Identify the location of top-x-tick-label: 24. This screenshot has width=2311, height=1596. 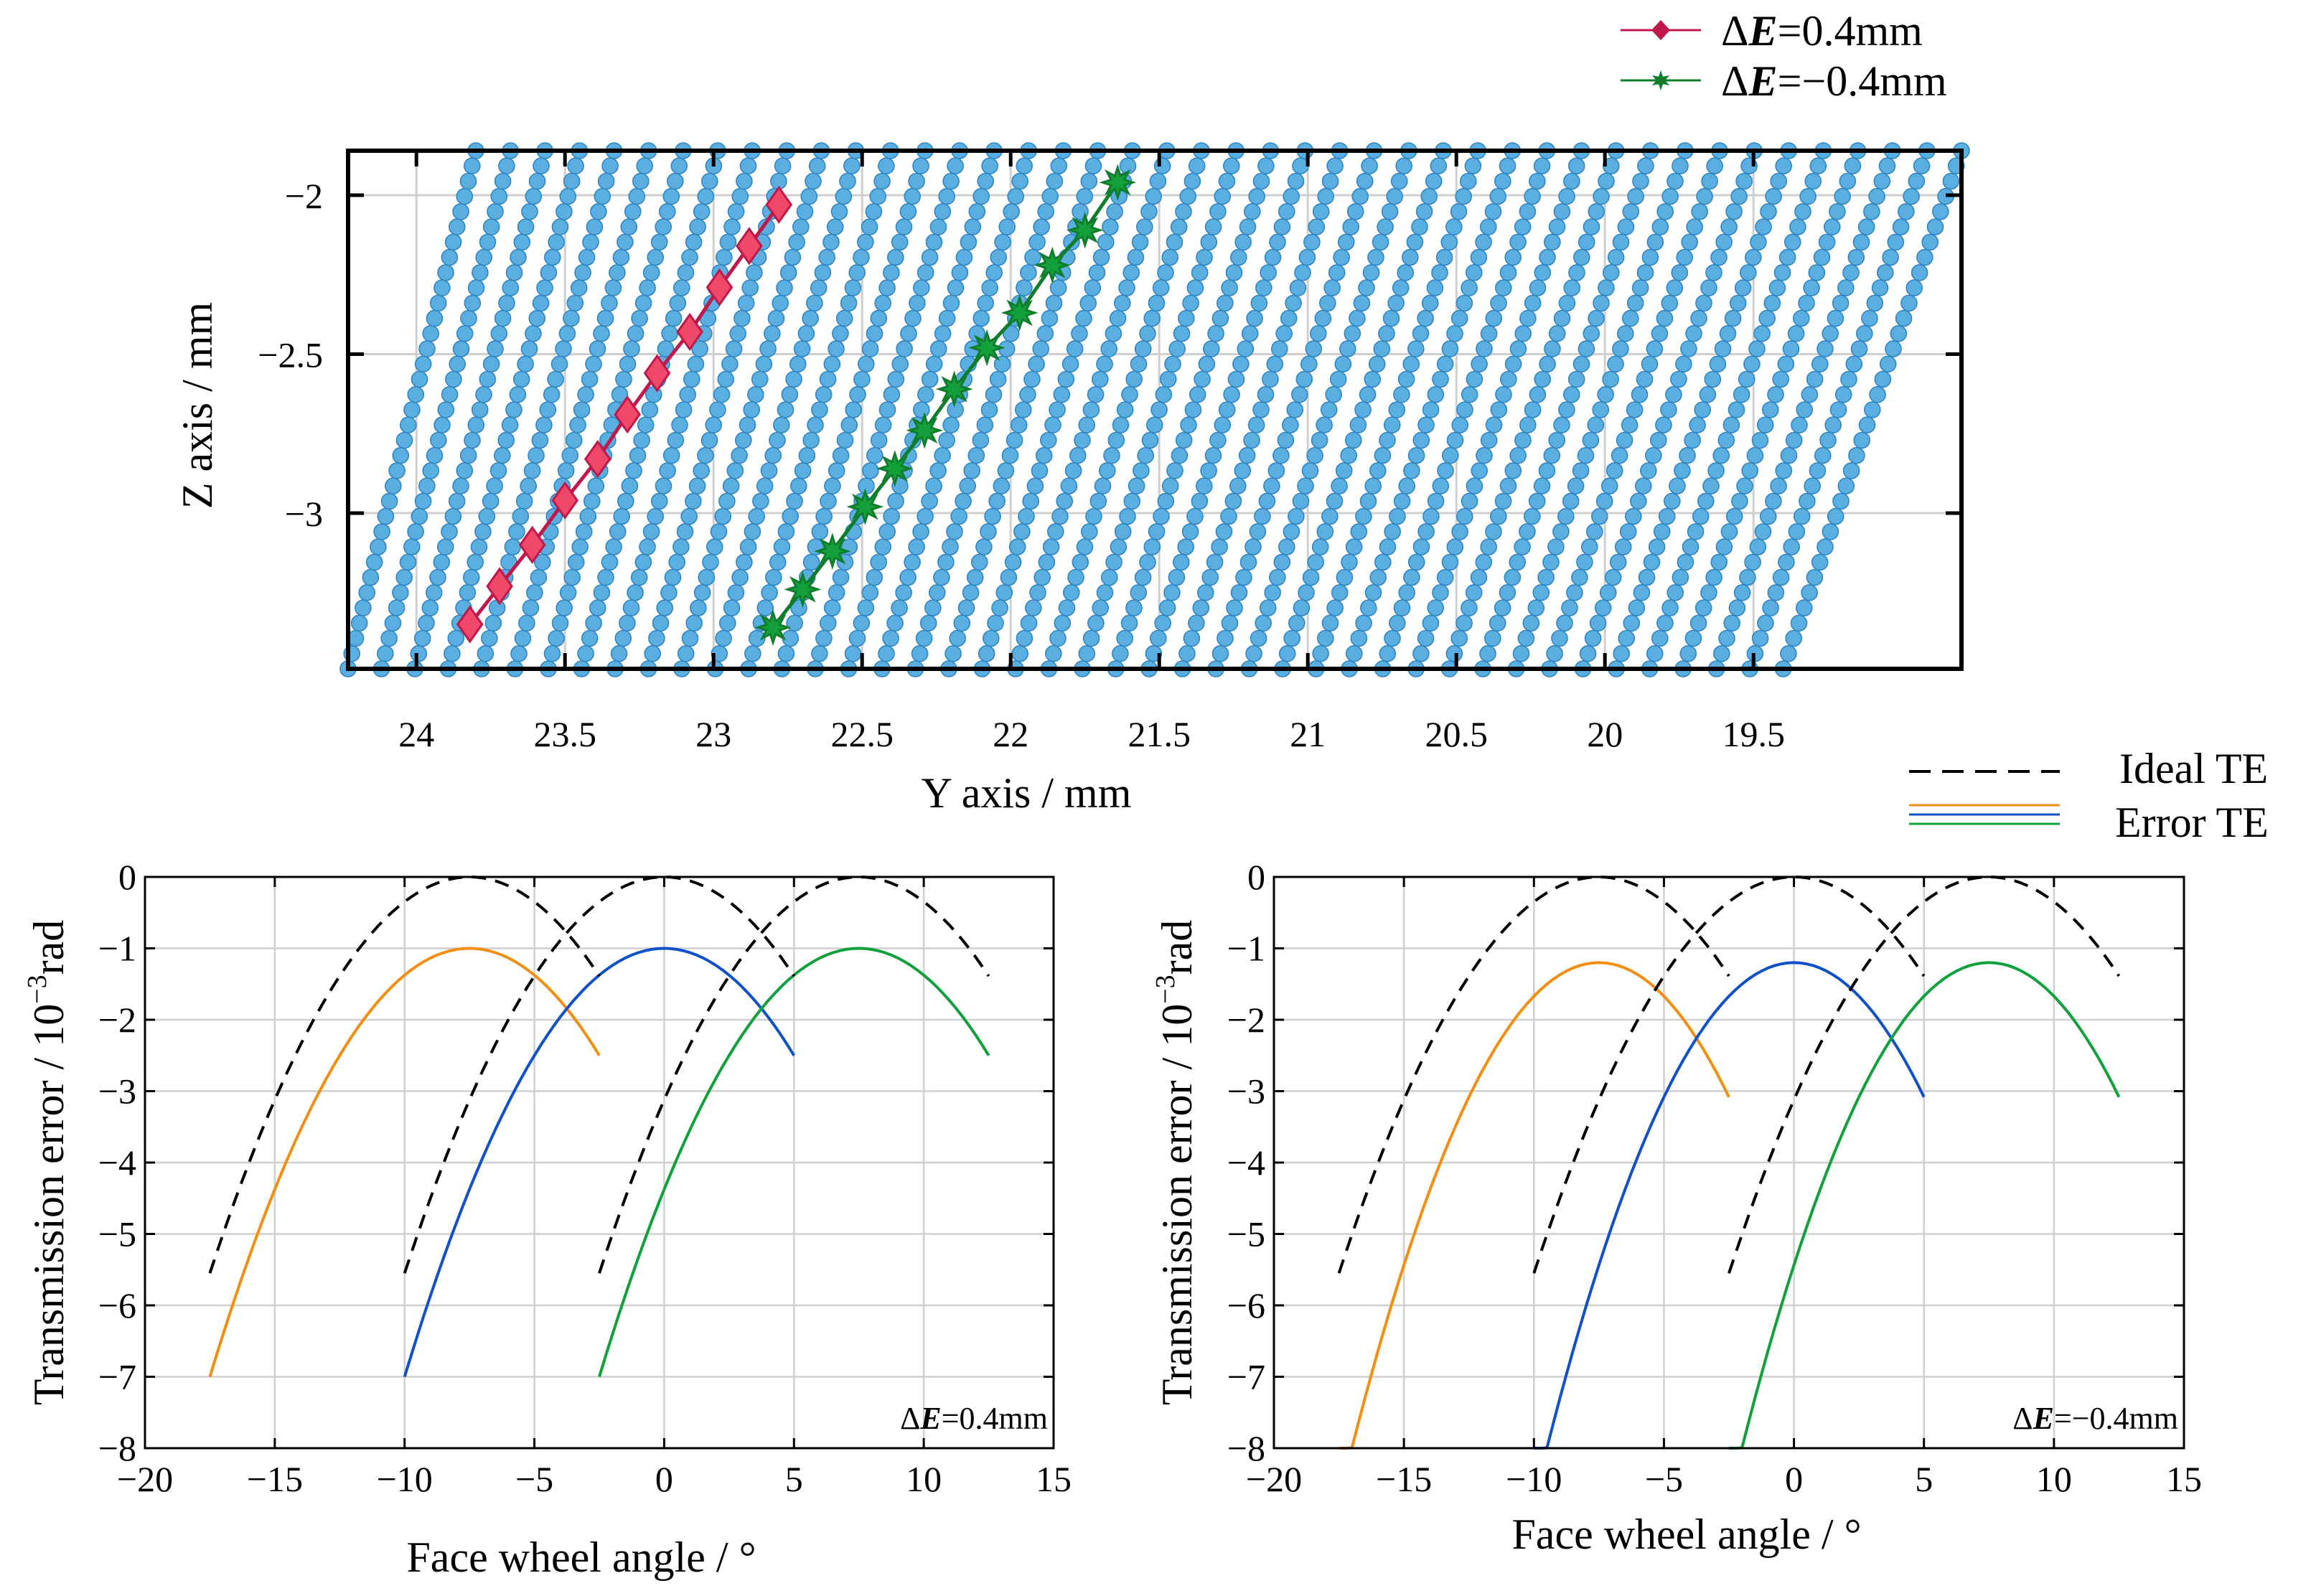
(416, 734).